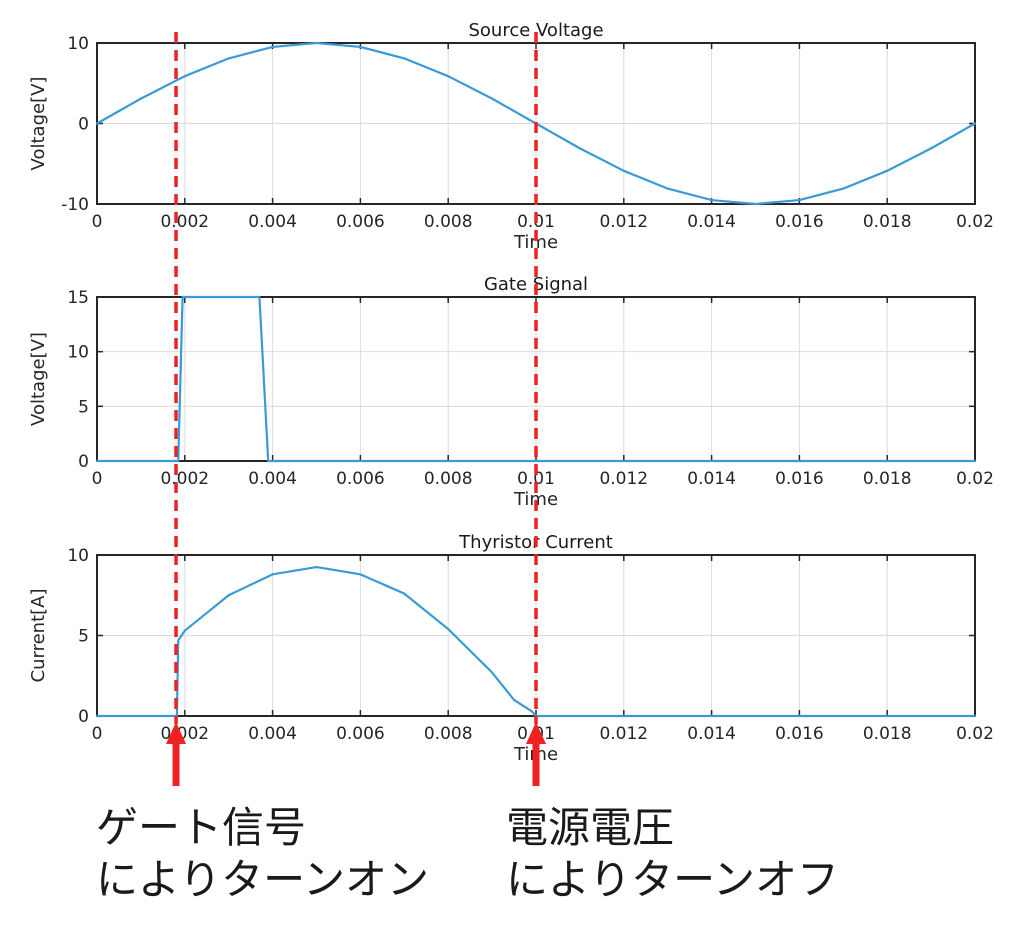  What do you see at coordinates (38, 636) in the screenshot?
I see `y-axis-label: Current[A]` at bounding box center [38, 636].